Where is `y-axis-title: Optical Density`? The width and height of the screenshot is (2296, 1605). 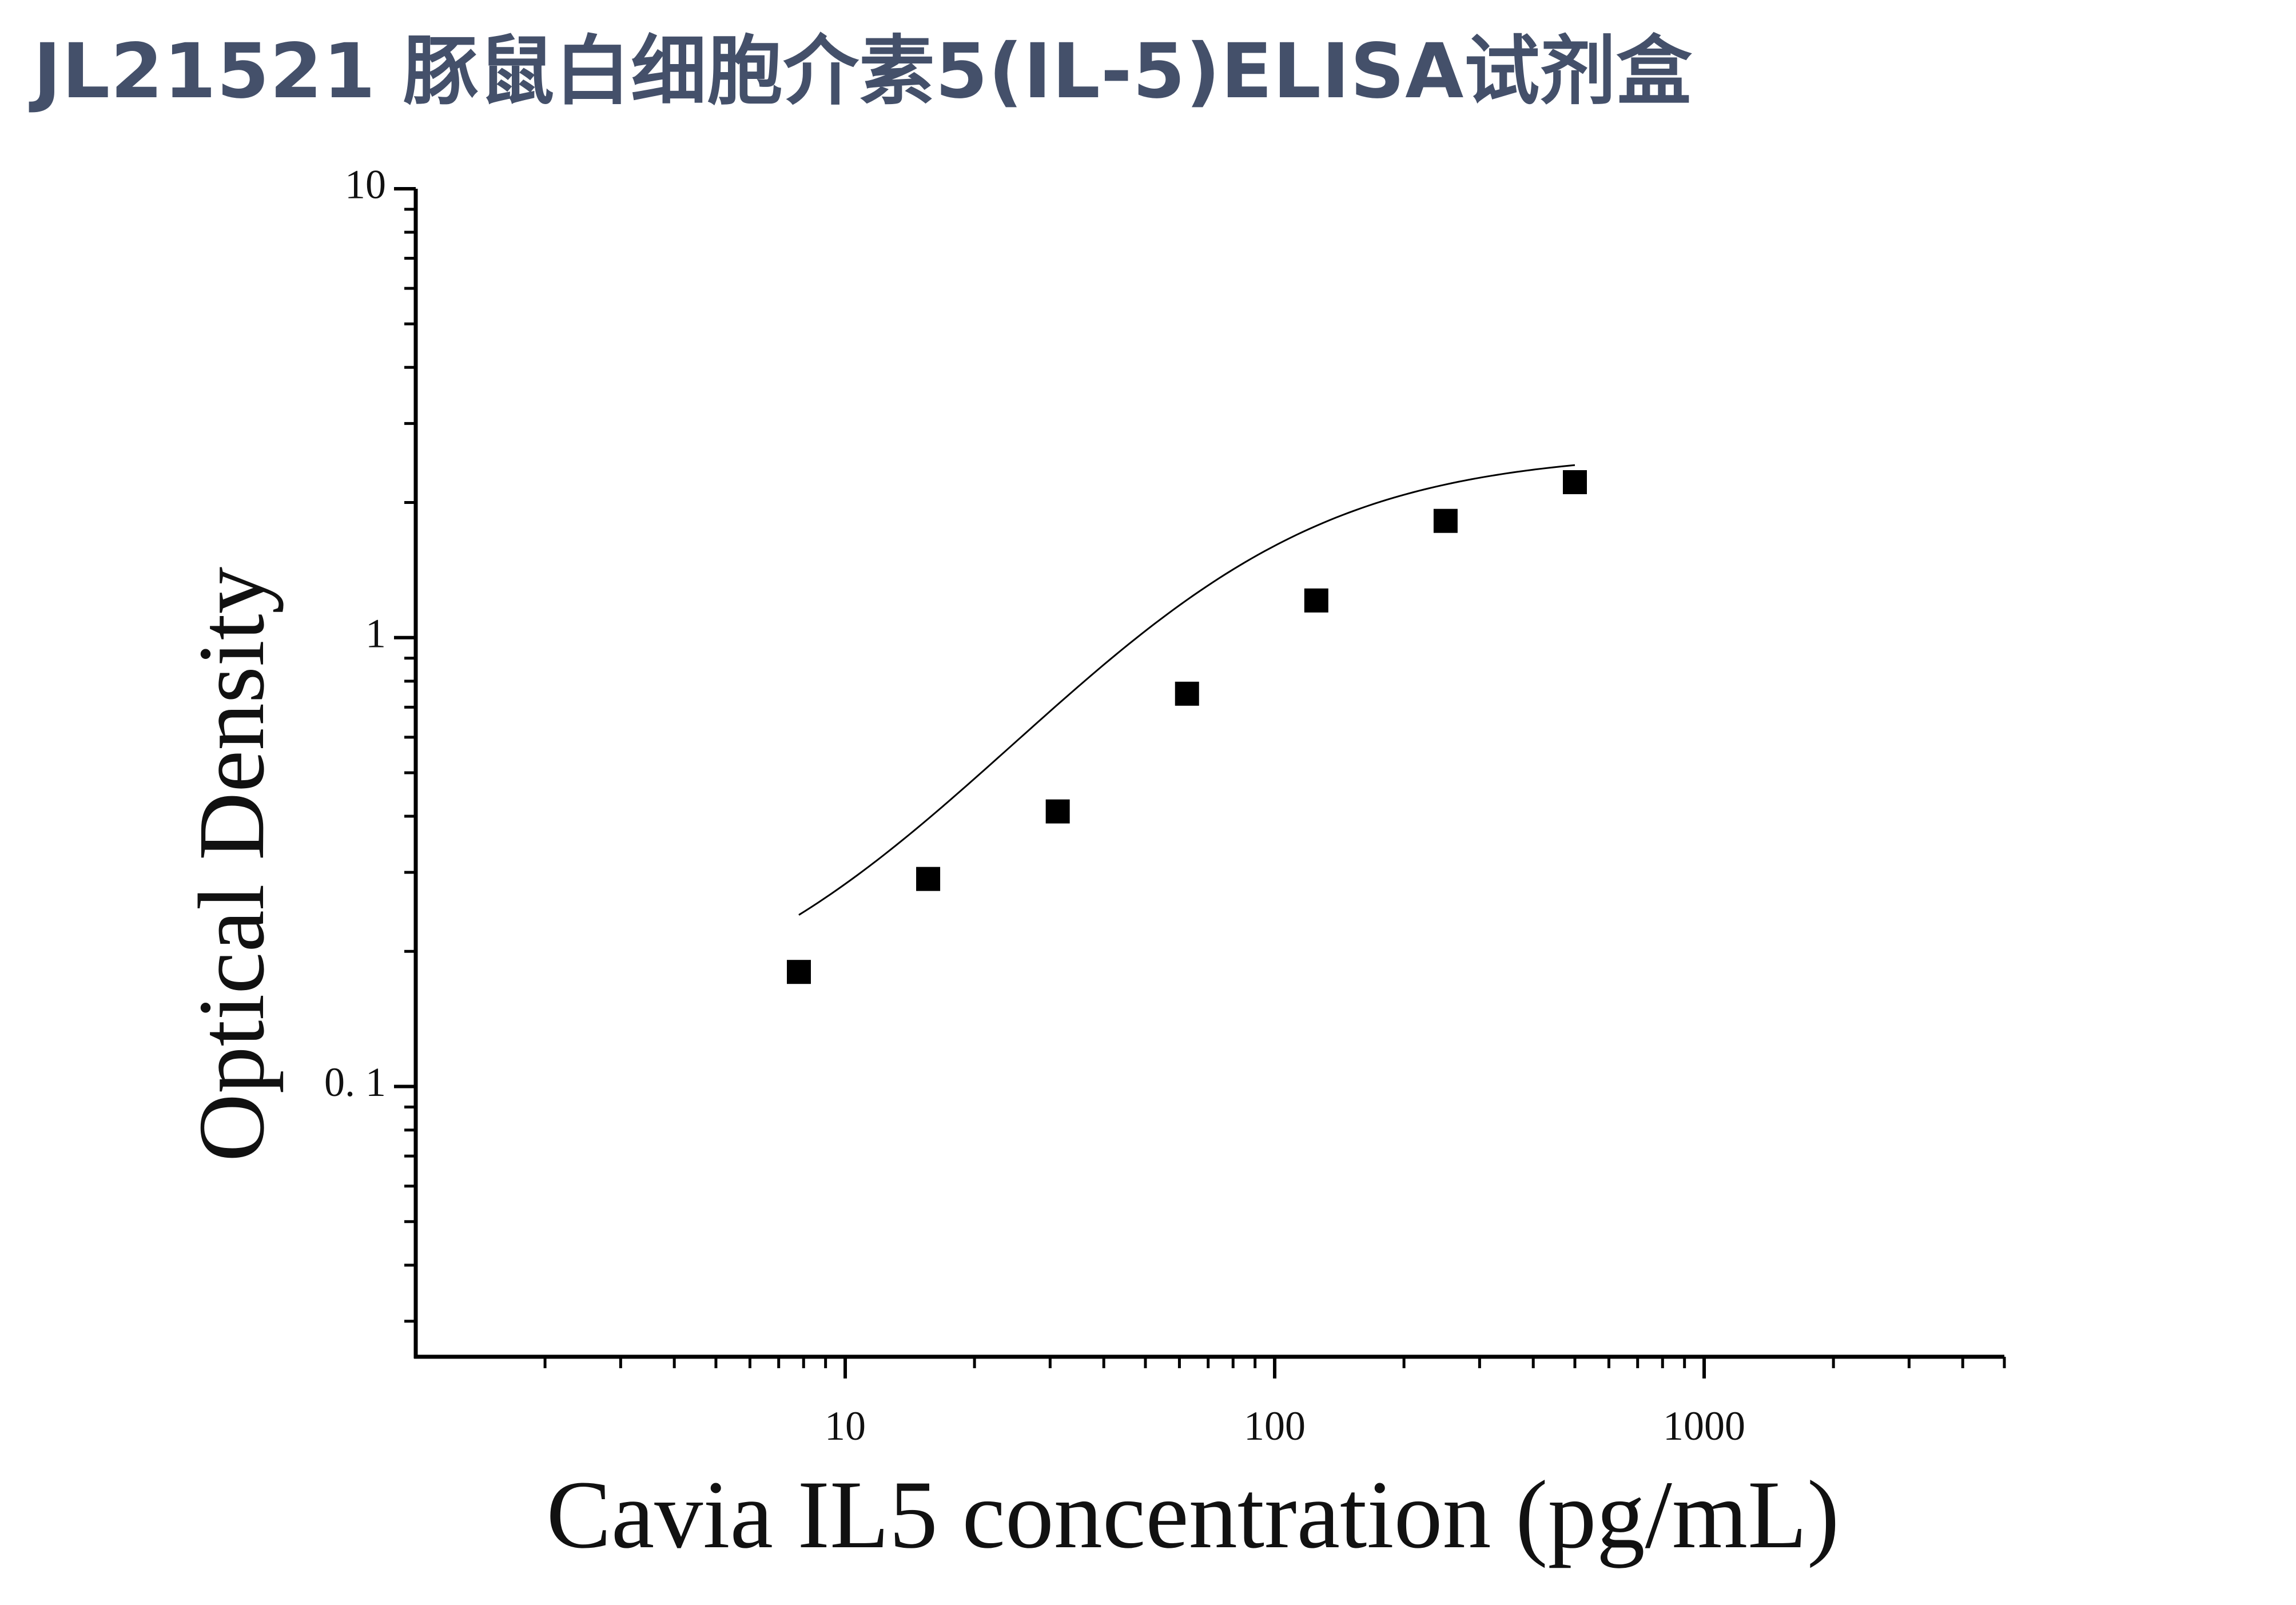 y-axis-title: Optical Density is located at coordinates (232, 864).